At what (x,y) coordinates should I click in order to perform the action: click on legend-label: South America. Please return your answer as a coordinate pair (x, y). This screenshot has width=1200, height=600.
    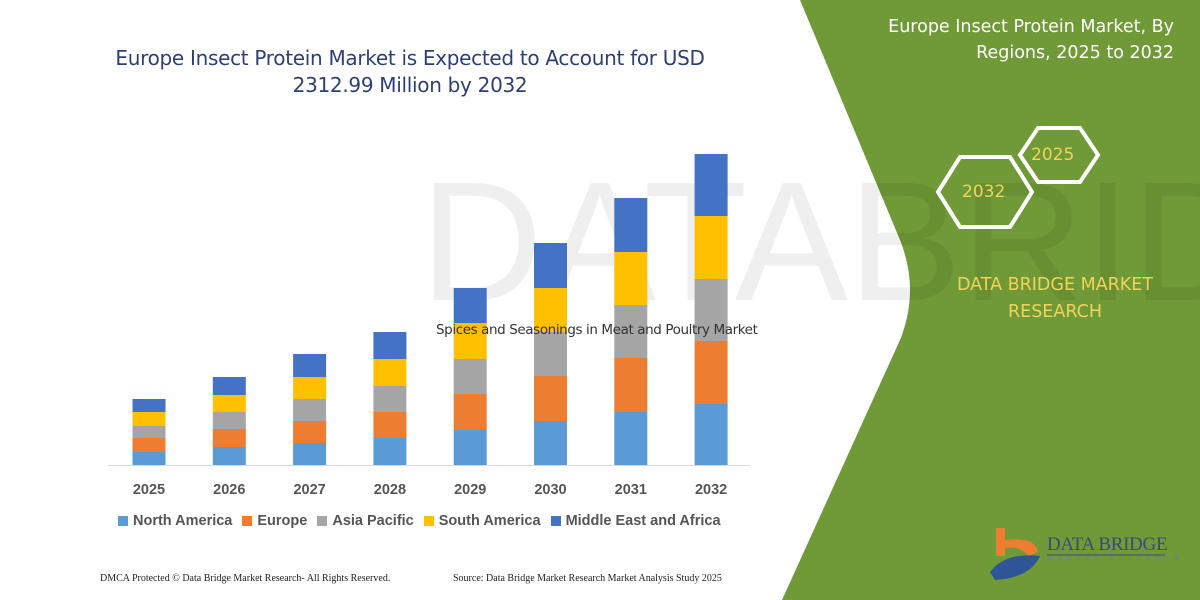
    Looking at the image, I should click on (489, 521).